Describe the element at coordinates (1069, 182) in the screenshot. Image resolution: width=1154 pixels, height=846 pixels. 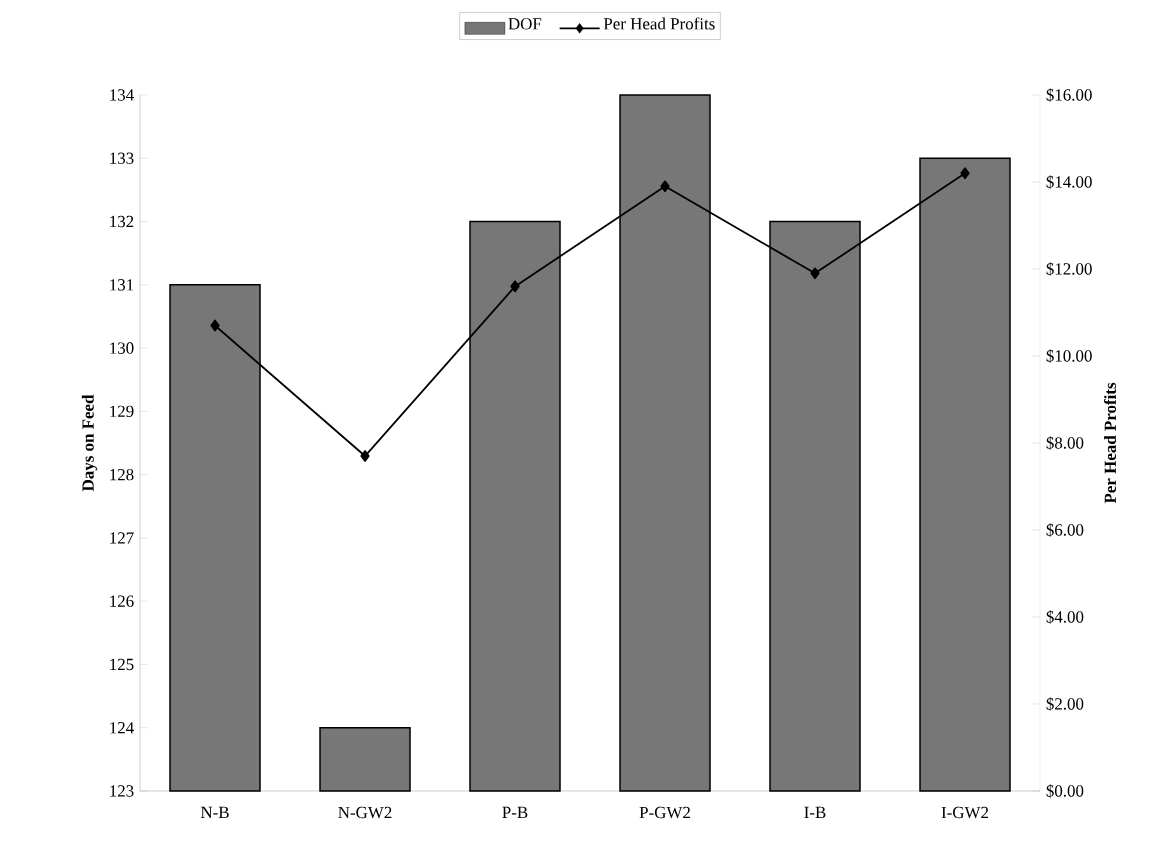
I see `y2-tick-label: $14.00` at that location.